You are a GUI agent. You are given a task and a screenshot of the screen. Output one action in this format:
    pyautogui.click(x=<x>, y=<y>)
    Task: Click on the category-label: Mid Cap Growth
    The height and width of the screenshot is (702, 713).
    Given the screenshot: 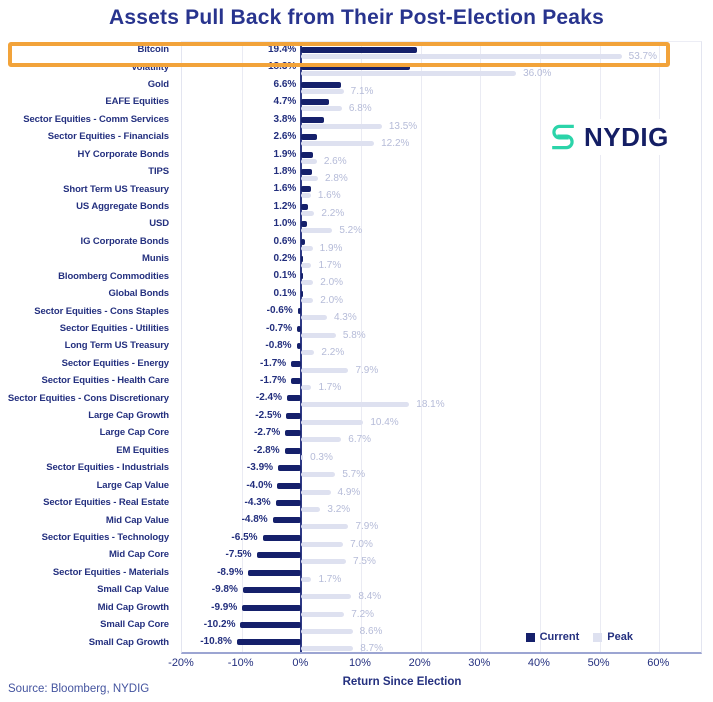 What is the action you would take?
    pyautogui.click(x=133, y=607)
    